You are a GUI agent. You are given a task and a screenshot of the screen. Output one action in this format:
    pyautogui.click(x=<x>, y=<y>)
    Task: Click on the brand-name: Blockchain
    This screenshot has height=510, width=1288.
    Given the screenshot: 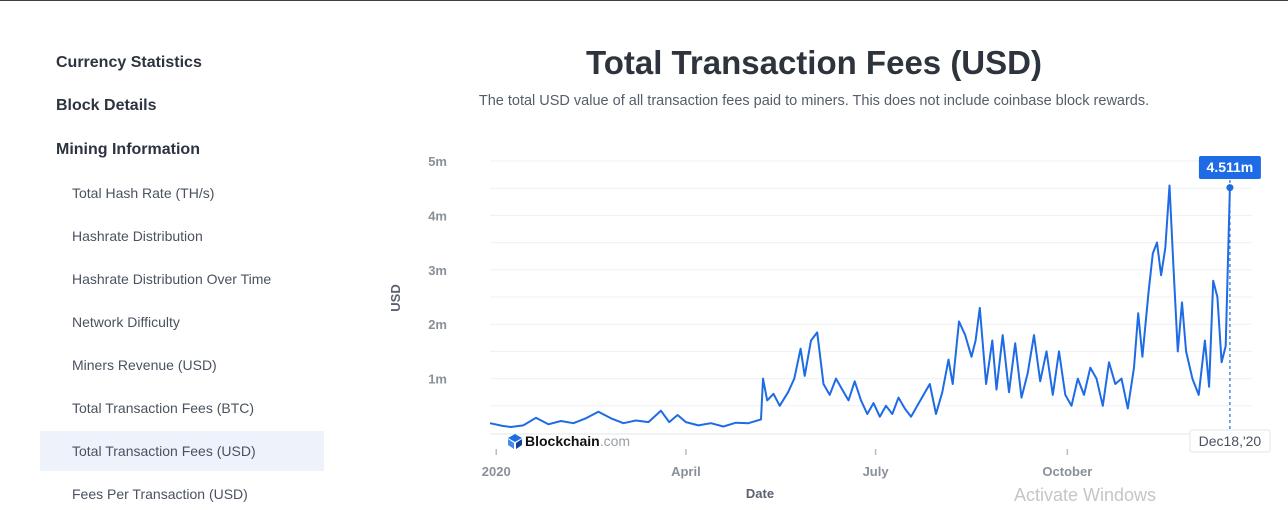 What is the action you would take?
    pyautogui.click(x=562, y=441)
    